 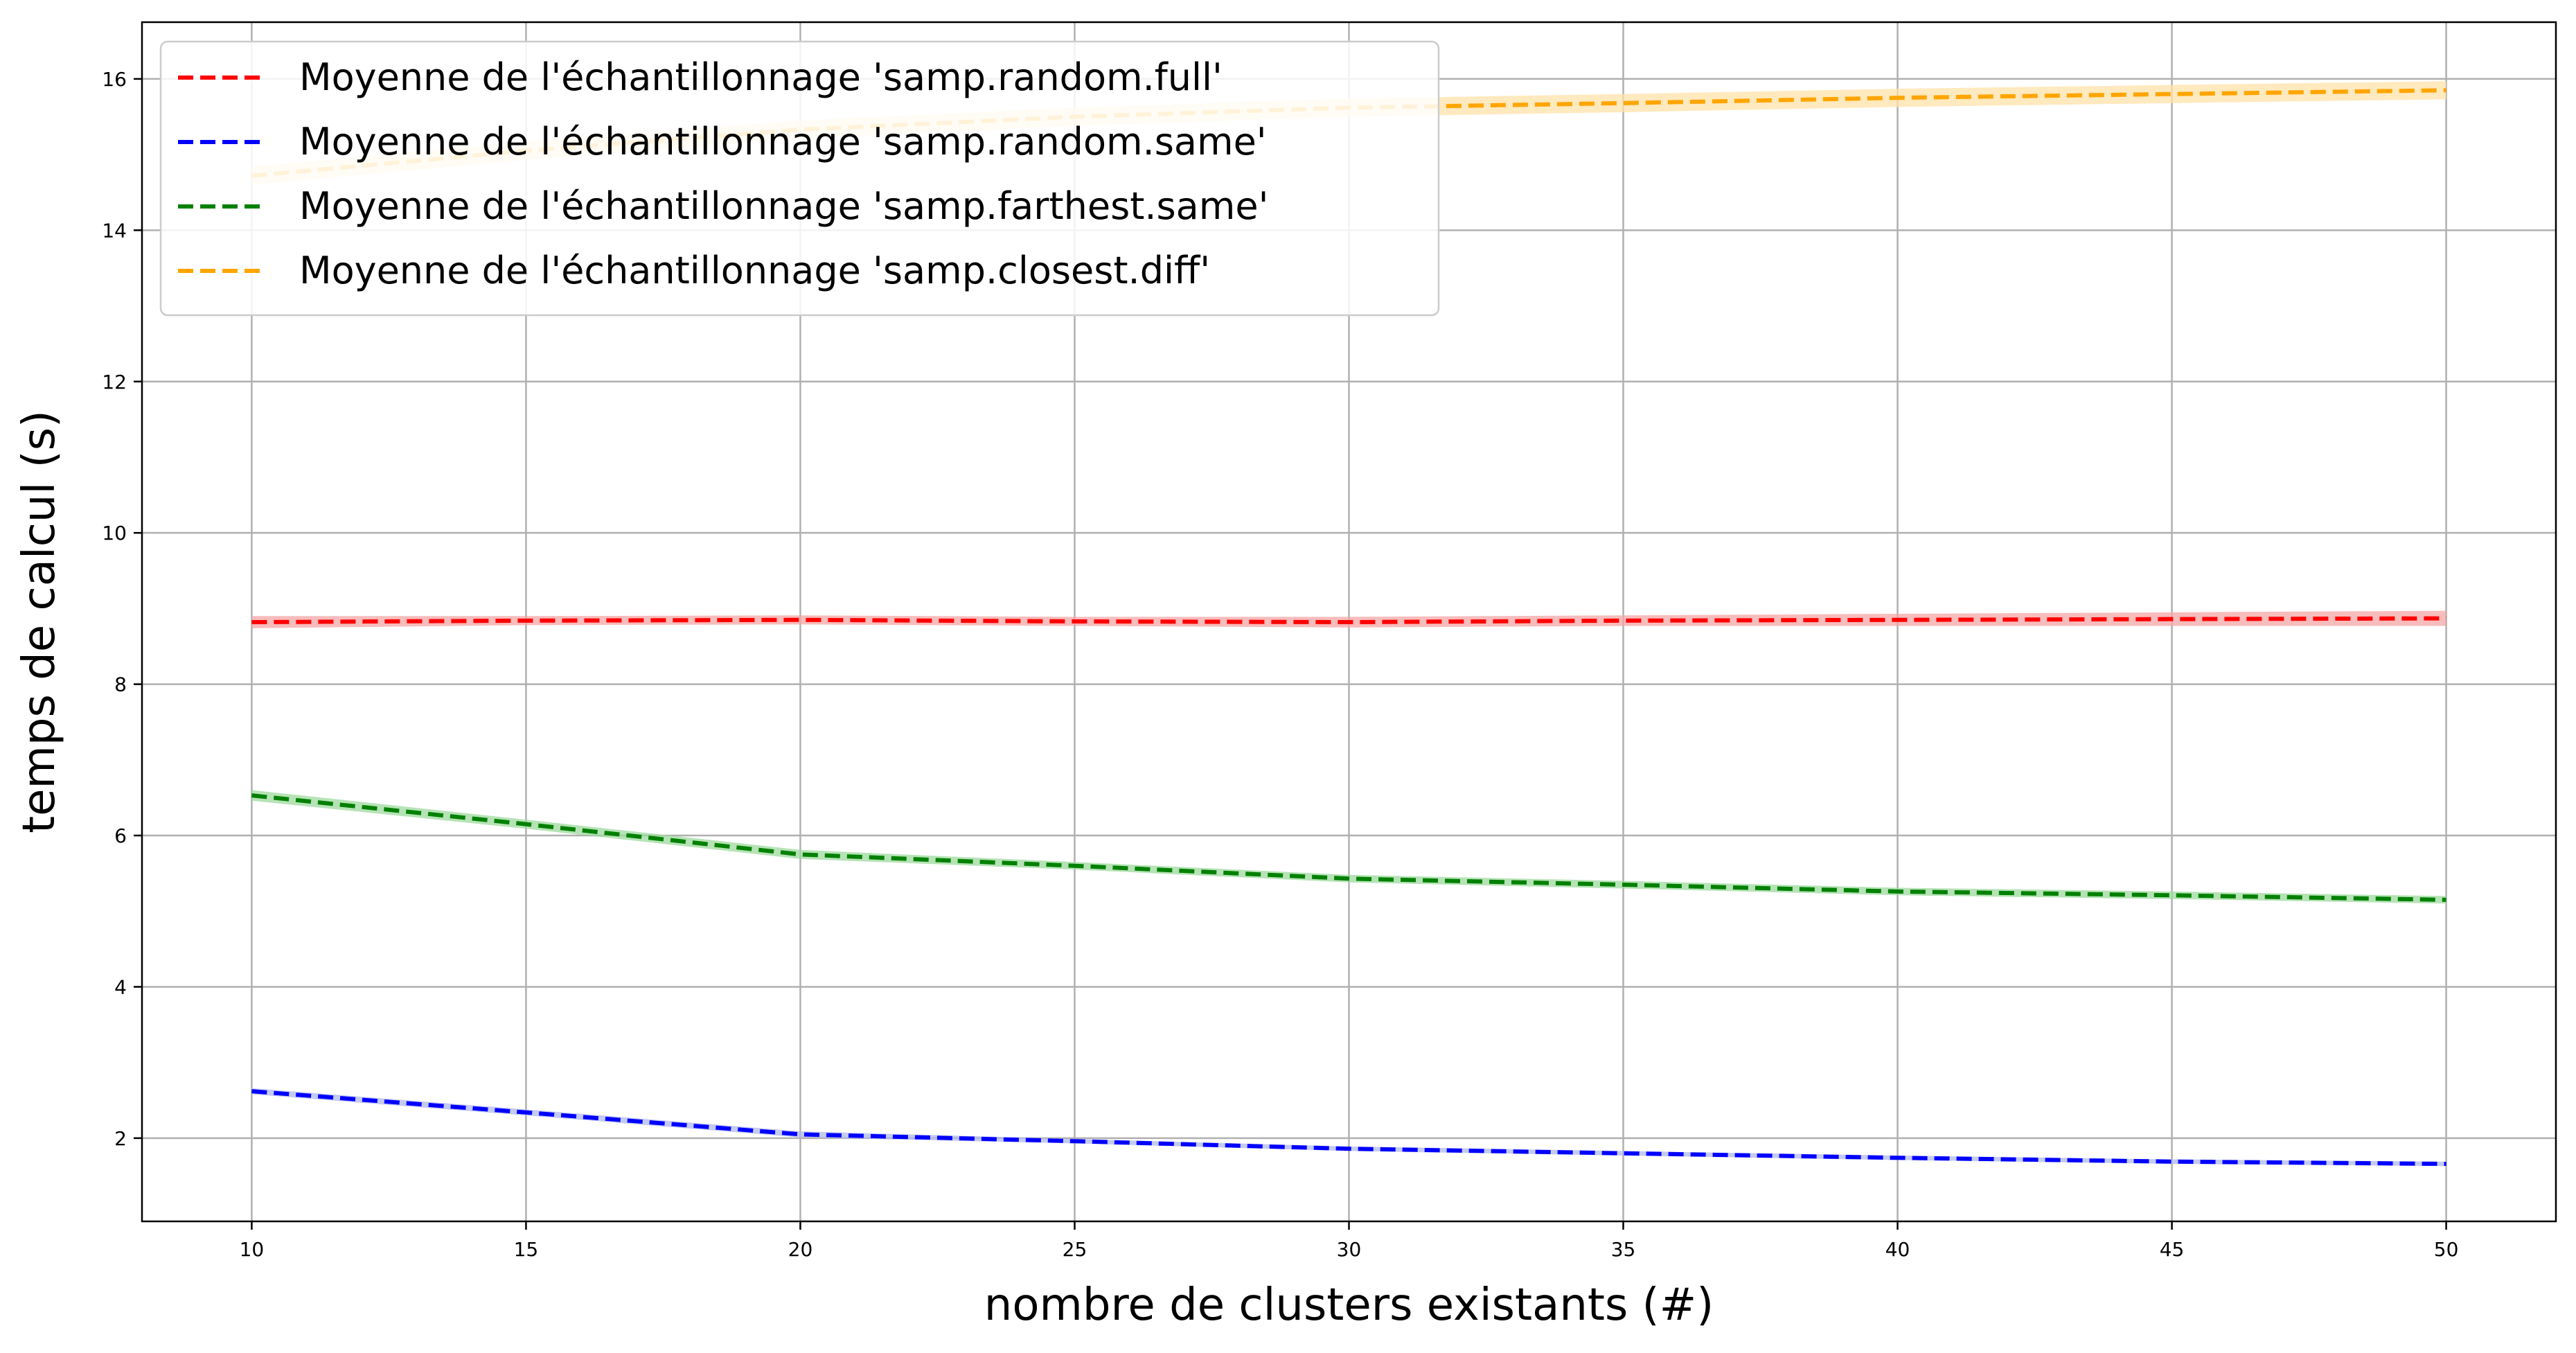 I want to click on y-axis-ticks: 2 4 6 8 10 12 14 16, so click(x=122, y=609).